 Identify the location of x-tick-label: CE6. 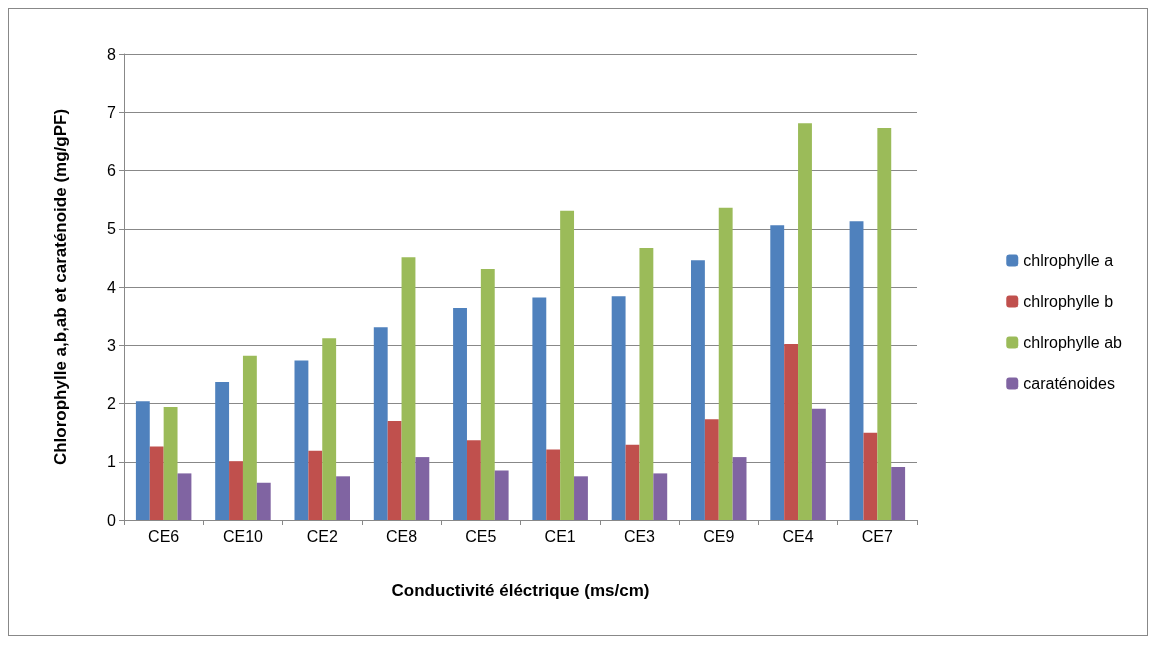
(164, 536).